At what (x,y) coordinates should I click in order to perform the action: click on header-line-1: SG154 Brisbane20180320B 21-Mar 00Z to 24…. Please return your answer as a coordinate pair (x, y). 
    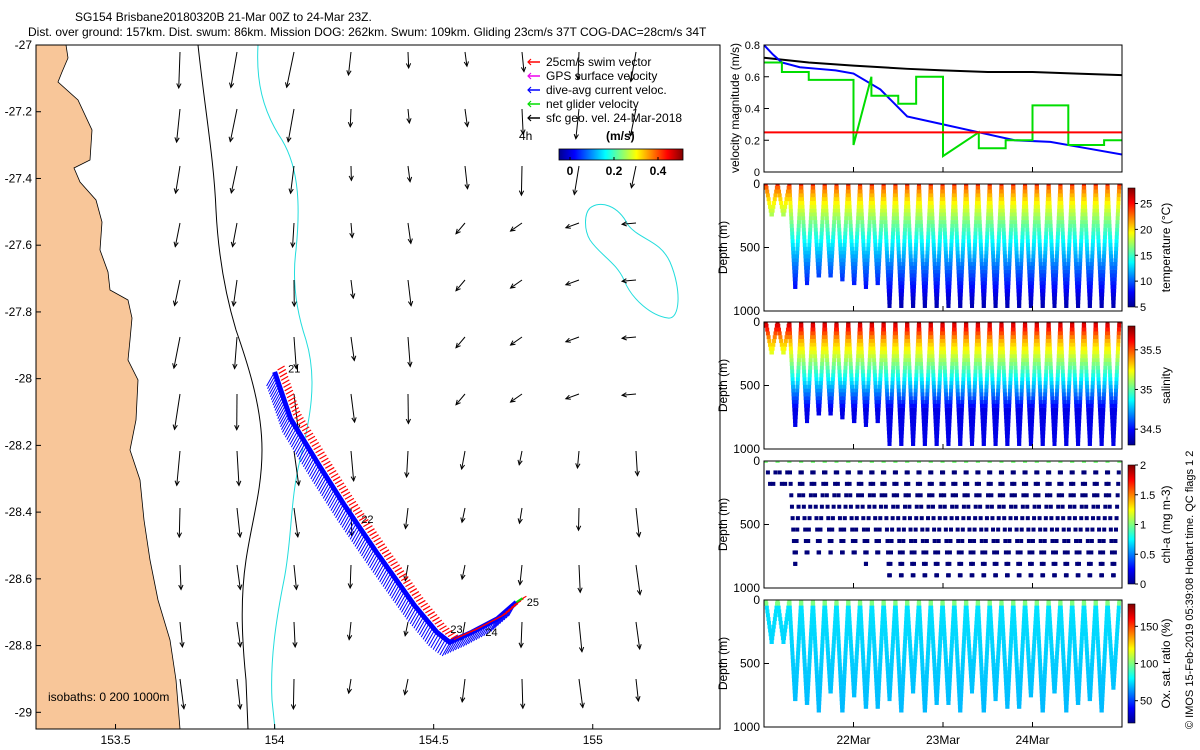
    Looking at the image, I should click on (223, 17).